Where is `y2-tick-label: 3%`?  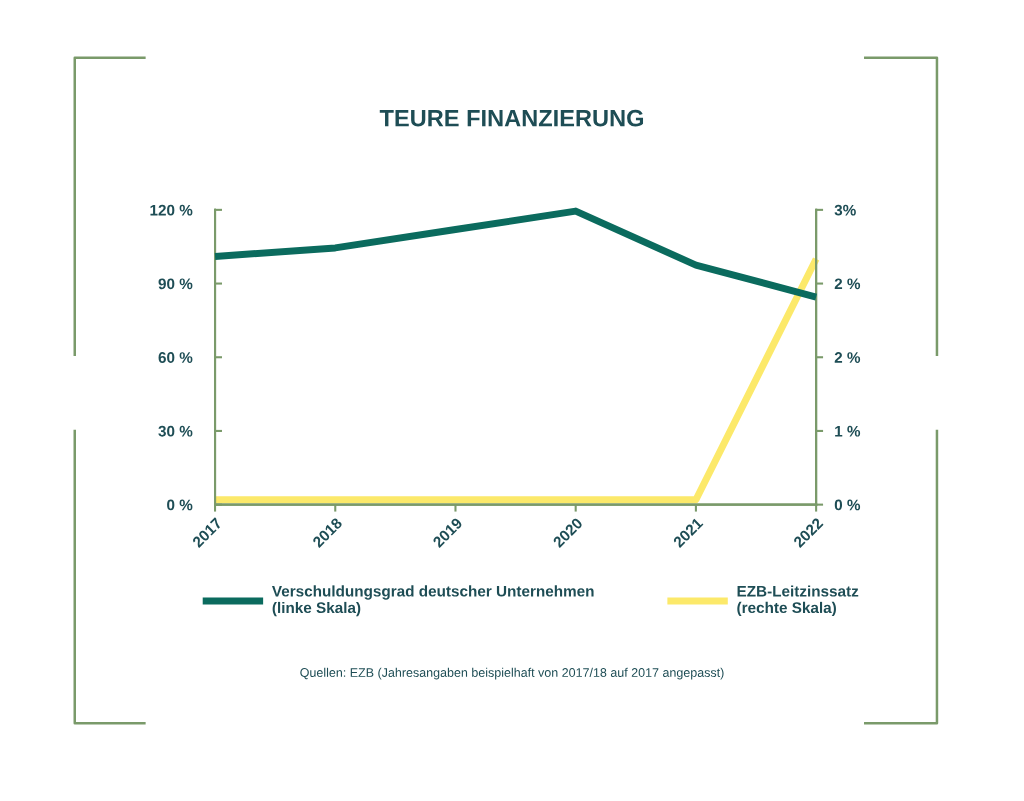
y2-tick-label: 3% is located at coordinates (845, 210).